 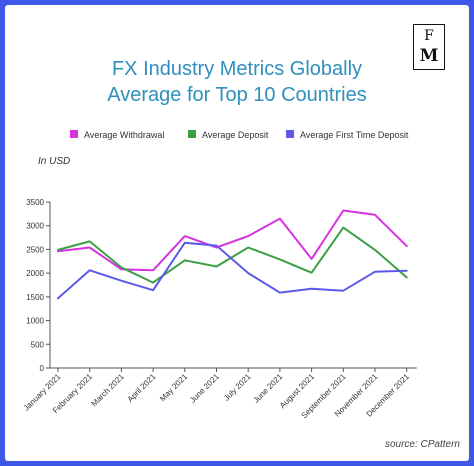 What do you see at coordinates (422, 444) in the screenshot?
I see `source-label: source: CPattern` at bounding box center [422, 444].